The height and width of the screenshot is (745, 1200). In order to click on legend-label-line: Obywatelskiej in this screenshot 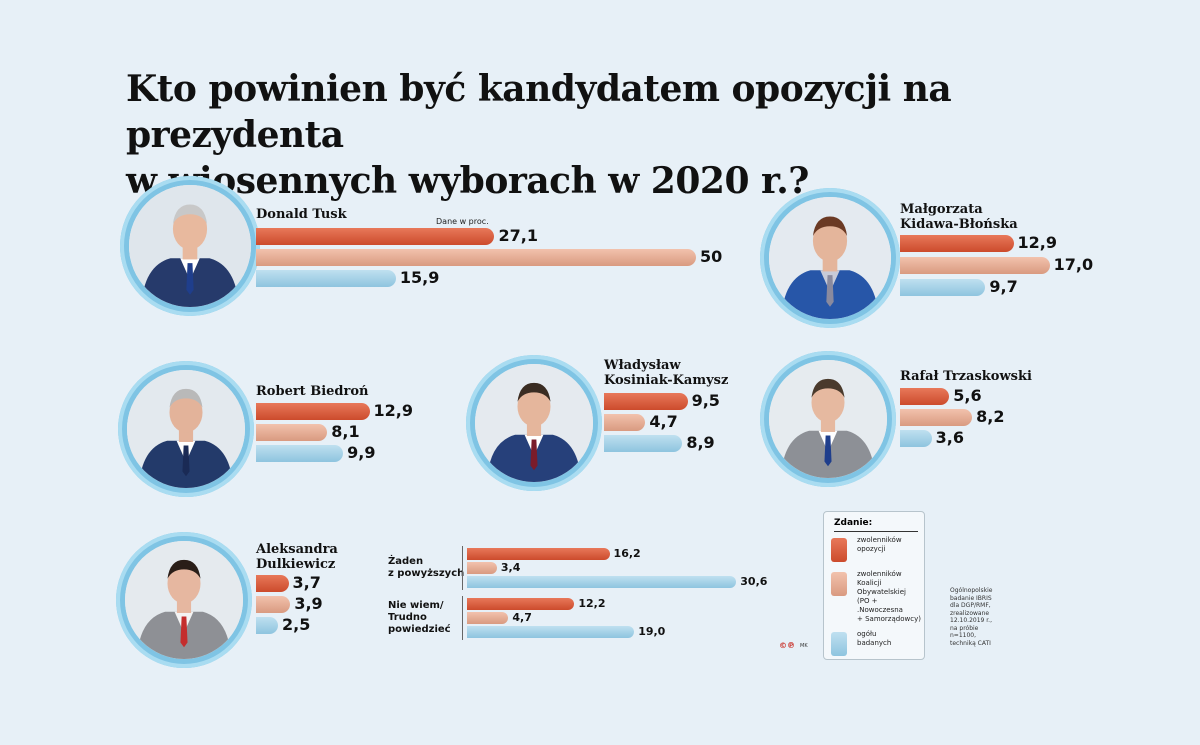, I will do `click(882, 592)`.